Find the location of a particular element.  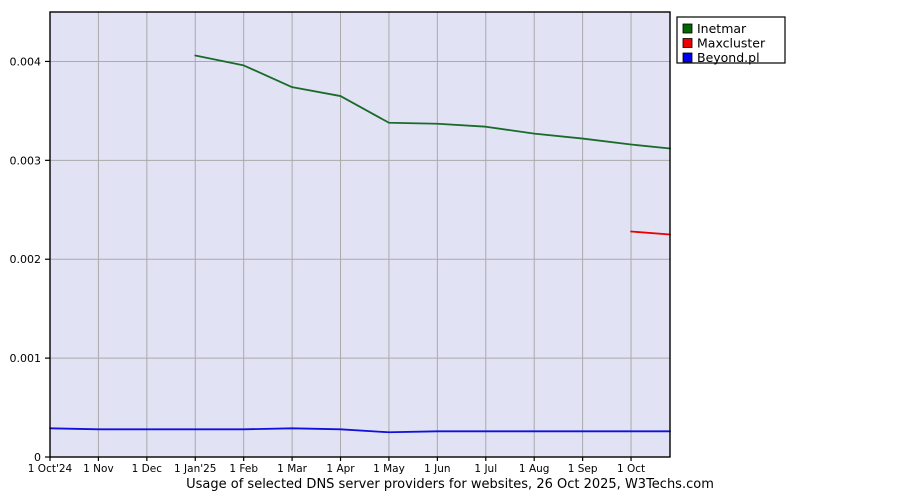

legend-box is located at coordinates (731, 40).